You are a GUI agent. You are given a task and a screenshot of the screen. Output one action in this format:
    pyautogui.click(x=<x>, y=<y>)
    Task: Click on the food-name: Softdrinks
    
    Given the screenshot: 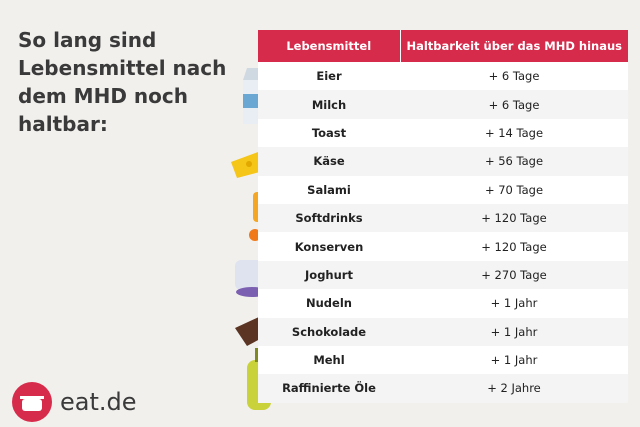 What is the action you would take?
    pyautogui.click(x=329, y=218)
    